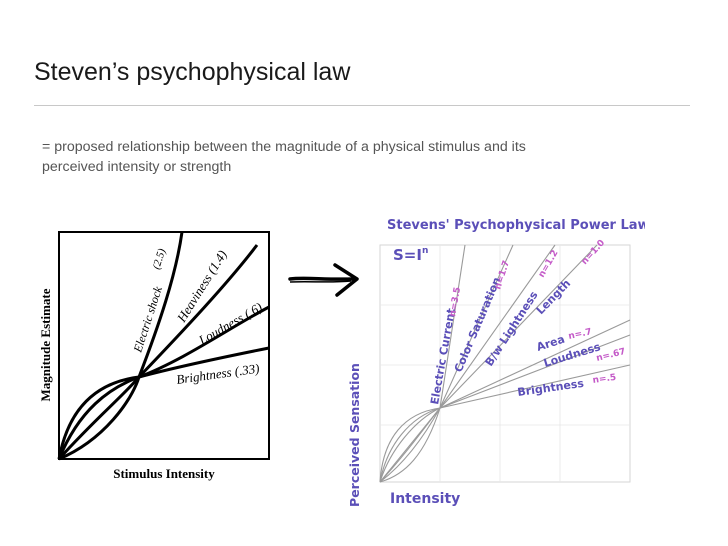 This screenshot has height=546, width=728. What do you see at coordinates (159, 259) in the screenshot?
I see `electric-shock-exponent-label: (2.5)` at bounding box center [159, 259].